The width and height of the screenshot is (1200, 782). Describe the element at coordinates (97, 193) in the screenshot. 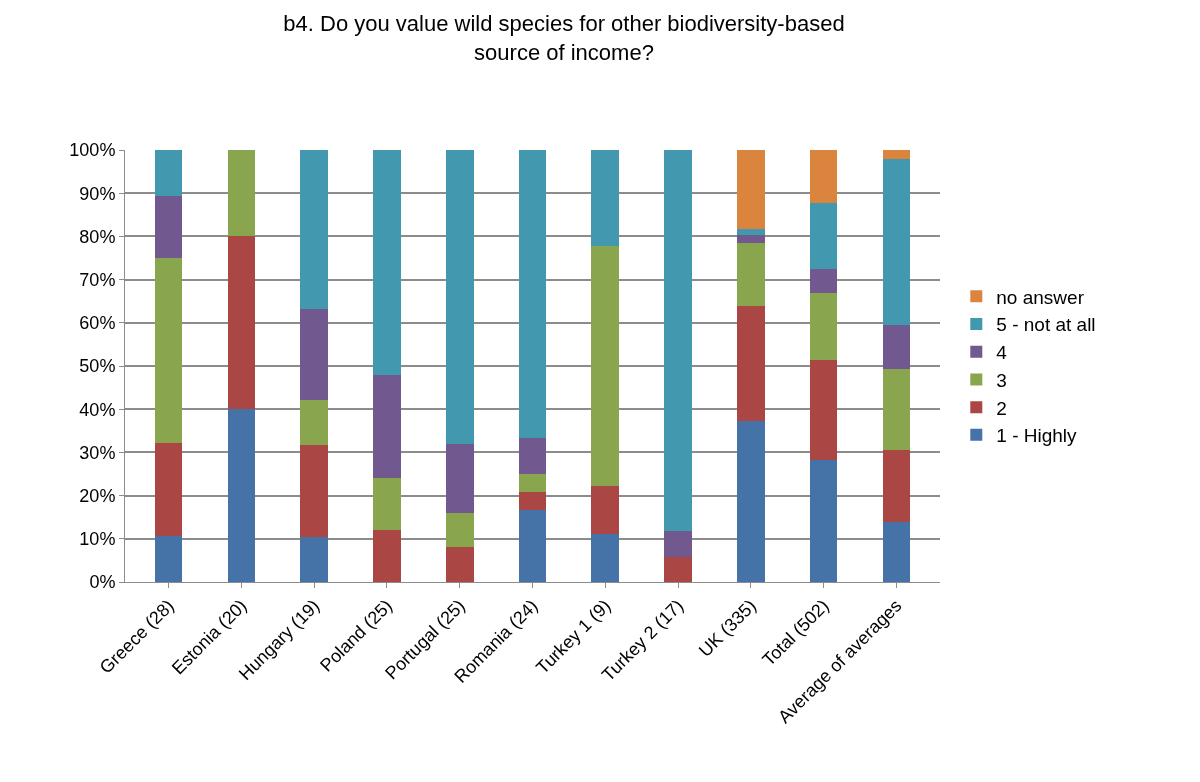

I see `y-tick-label: 90%` at that location.